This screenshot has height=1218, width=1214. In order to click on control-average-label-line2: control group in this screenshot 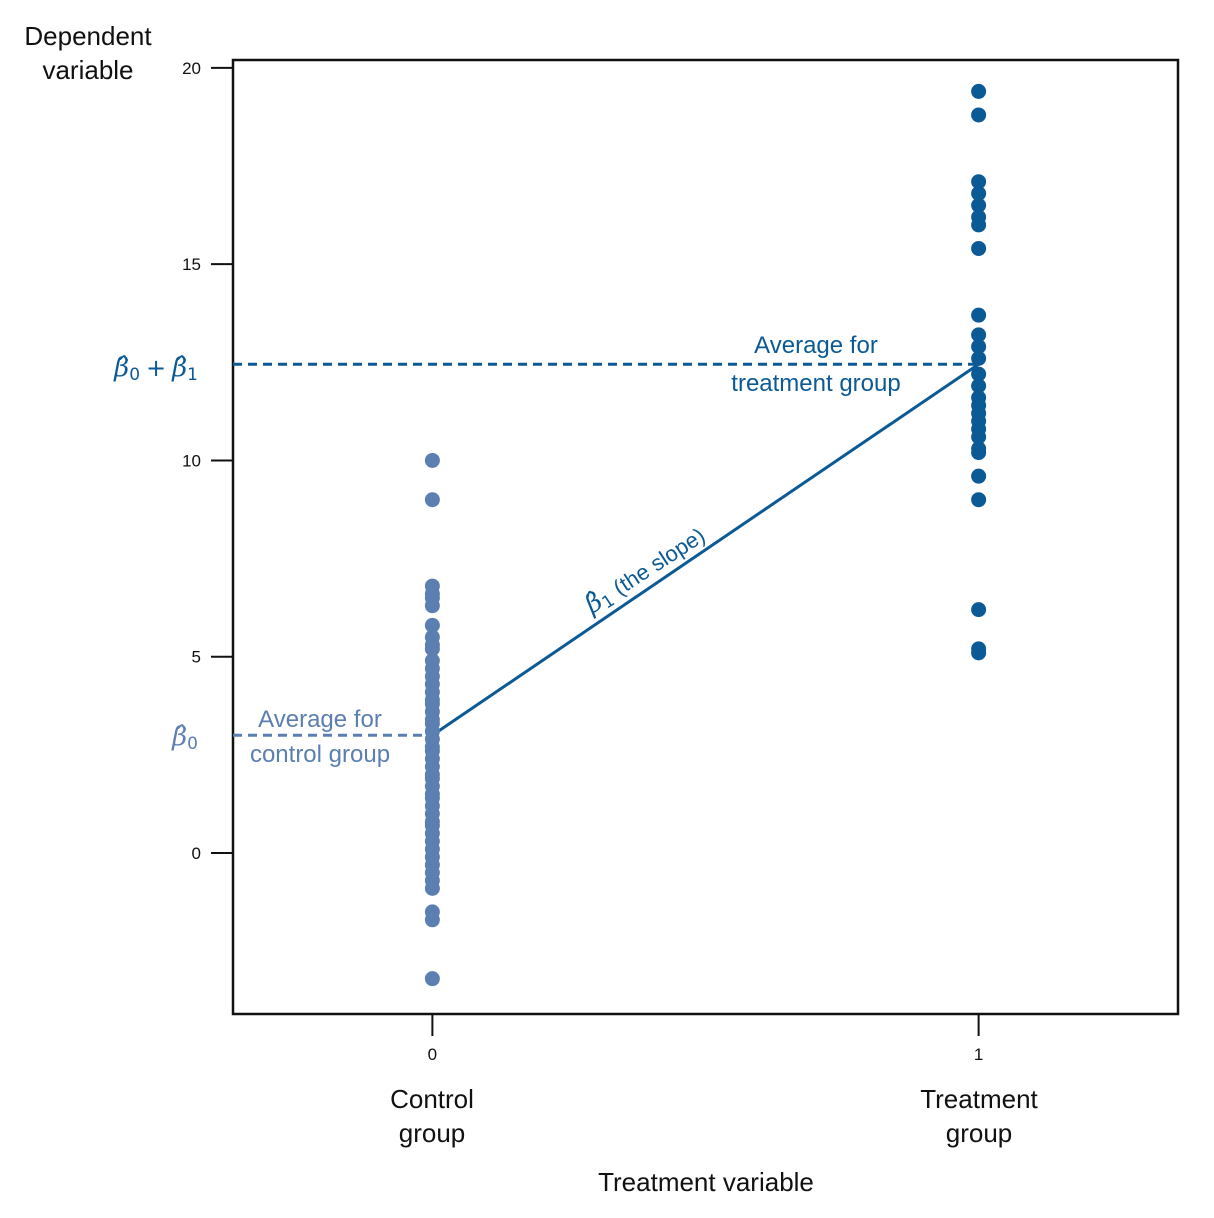, I will do `click(320, 754)`.